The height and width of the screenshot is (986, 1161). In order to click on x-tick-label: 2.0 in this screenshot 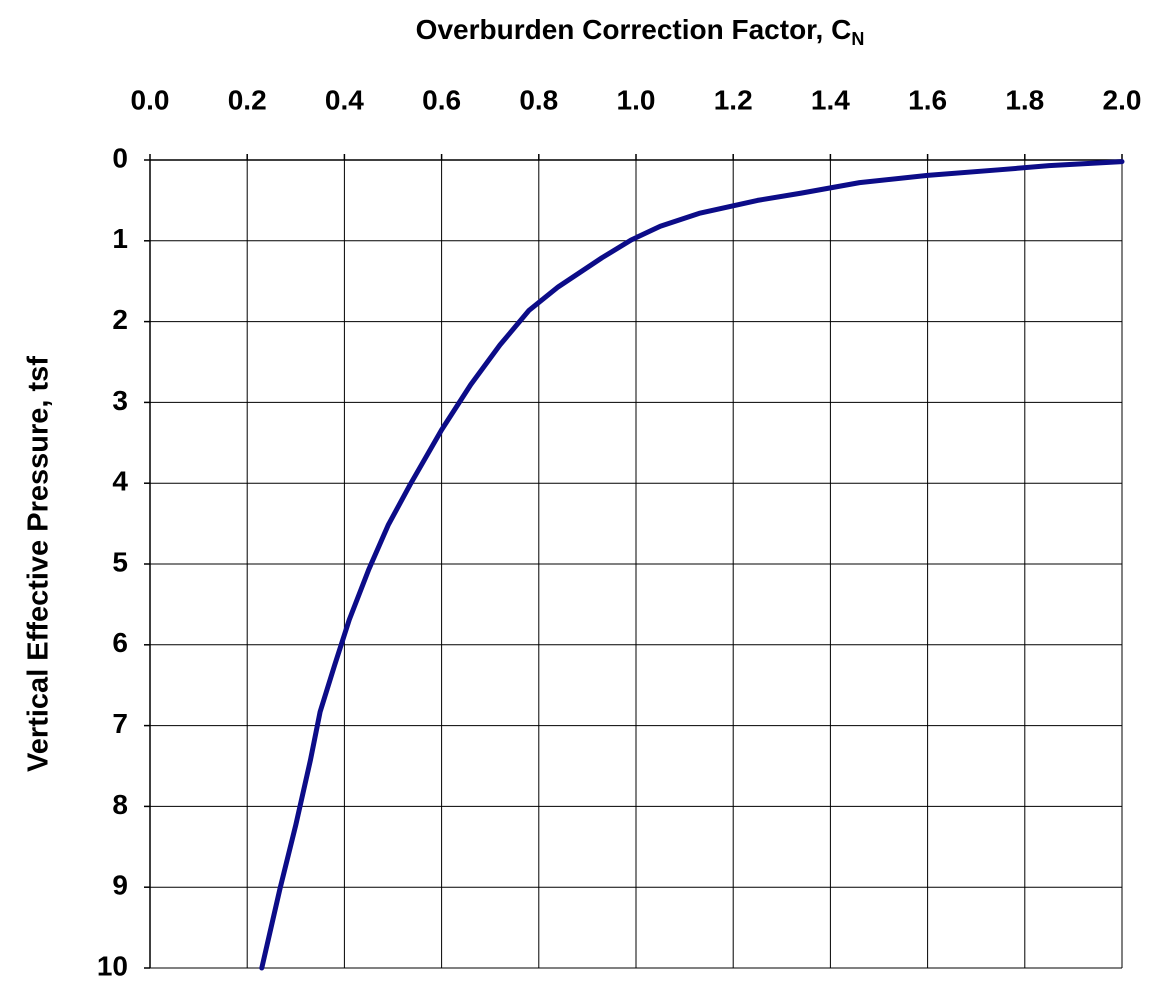, I will do `click(1122, 99)`.